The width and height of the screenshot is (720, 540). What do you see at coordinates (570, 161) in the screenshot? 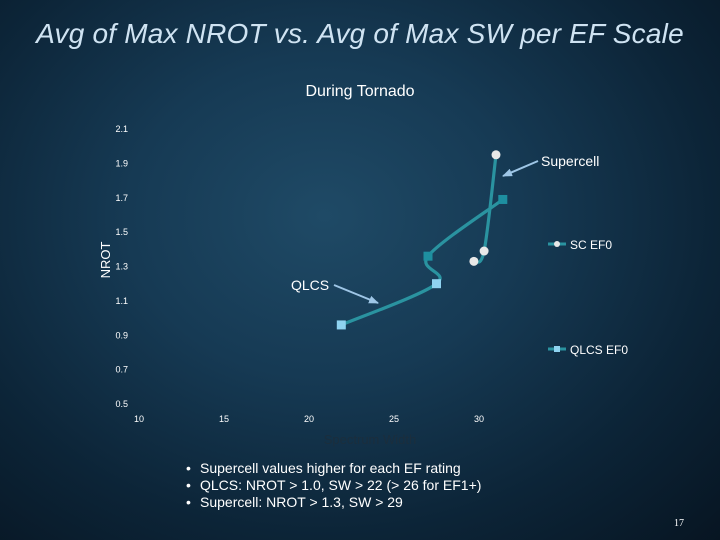
I see `annotation-supercell: Supercell` at bounding box center [570, 161].